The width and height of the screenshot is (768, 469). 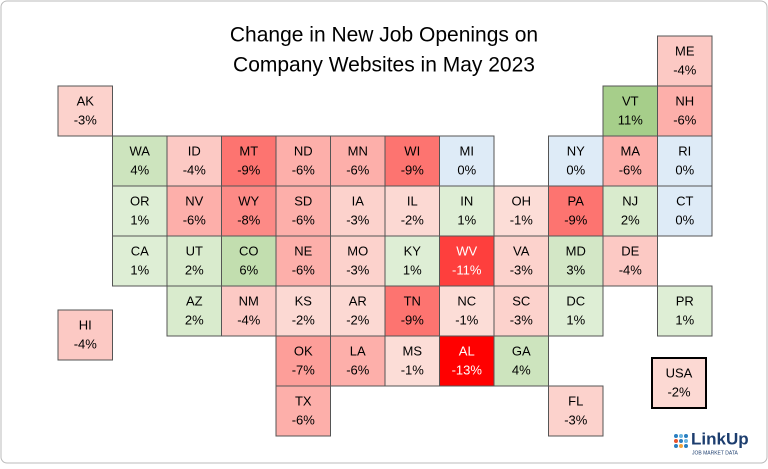 What do you see at coordinates (358, 150) in the screenshot?
I see `state-label: MN` at bounding box center [358, 150].